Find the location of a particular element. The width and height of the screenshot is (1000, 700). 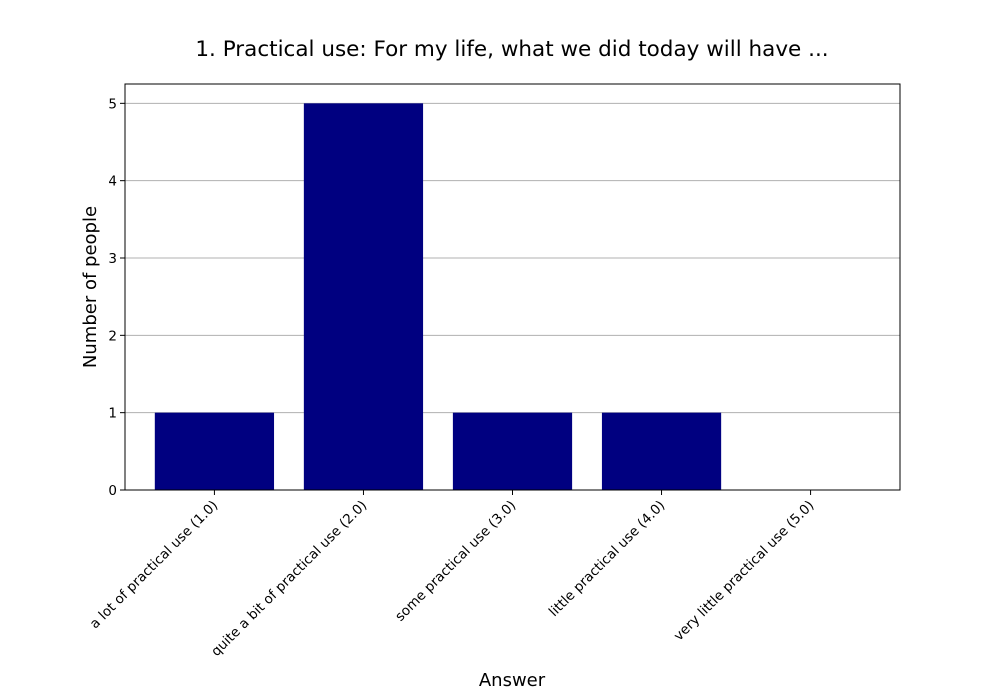

y-tick-label: 1 is located at coordinates (112, 414).